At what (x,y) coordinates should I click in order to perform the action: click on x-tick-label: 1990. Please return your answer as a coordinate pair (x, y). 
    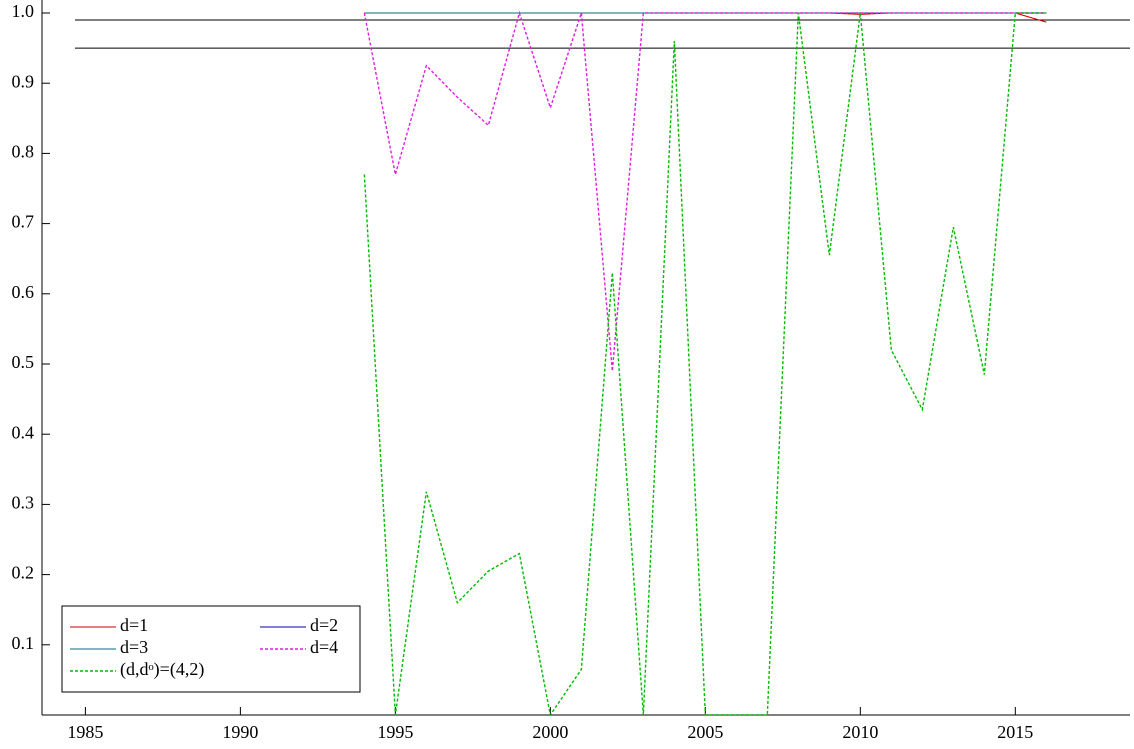
    Looking at the image, I should click on (240, 732).